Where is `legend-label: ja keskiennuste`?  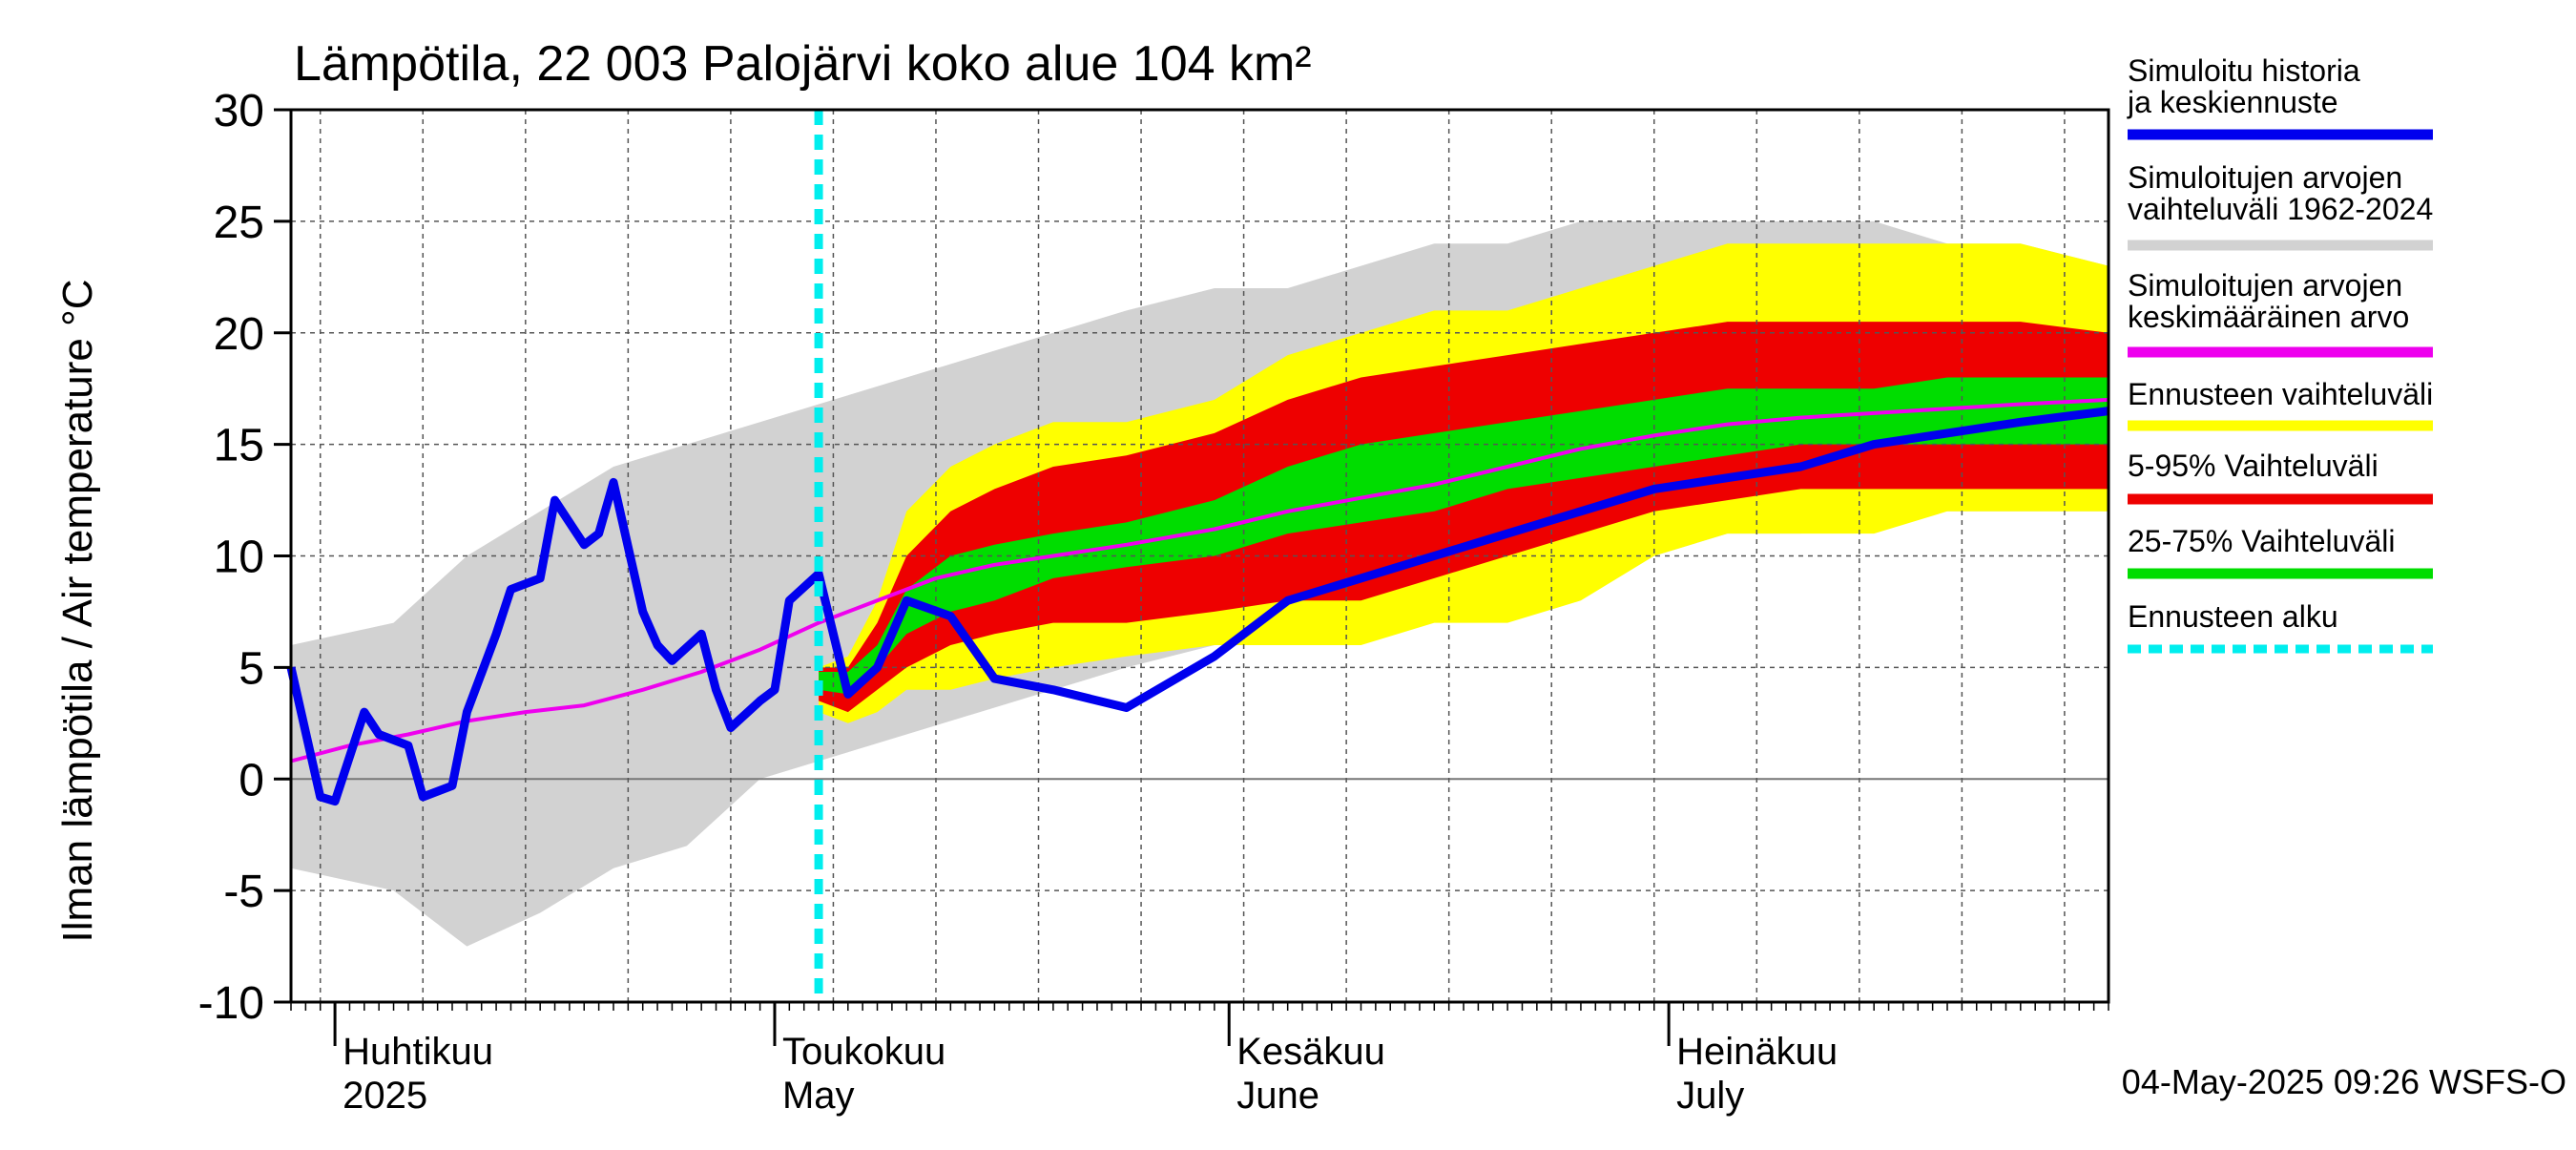
legend-label: ja keskiennuste is located at coordinates (2232, 102).